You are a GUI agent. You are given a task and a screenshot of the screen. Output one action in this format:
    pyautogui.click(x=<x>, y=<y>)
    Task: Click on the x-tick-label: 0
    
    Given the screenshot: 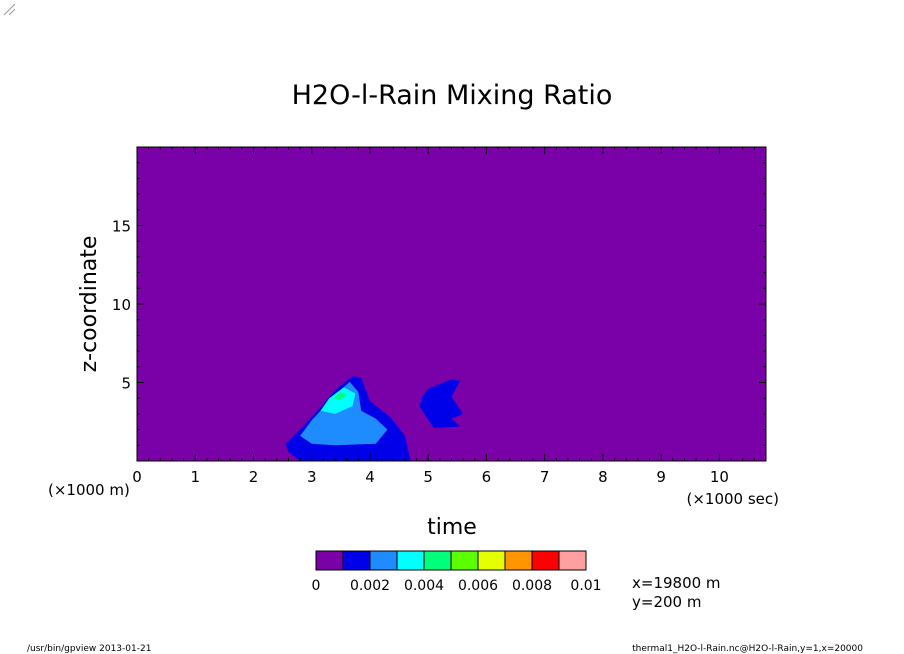 What is the action you would take?
    pyautogui.click(x=137, y=477)
    